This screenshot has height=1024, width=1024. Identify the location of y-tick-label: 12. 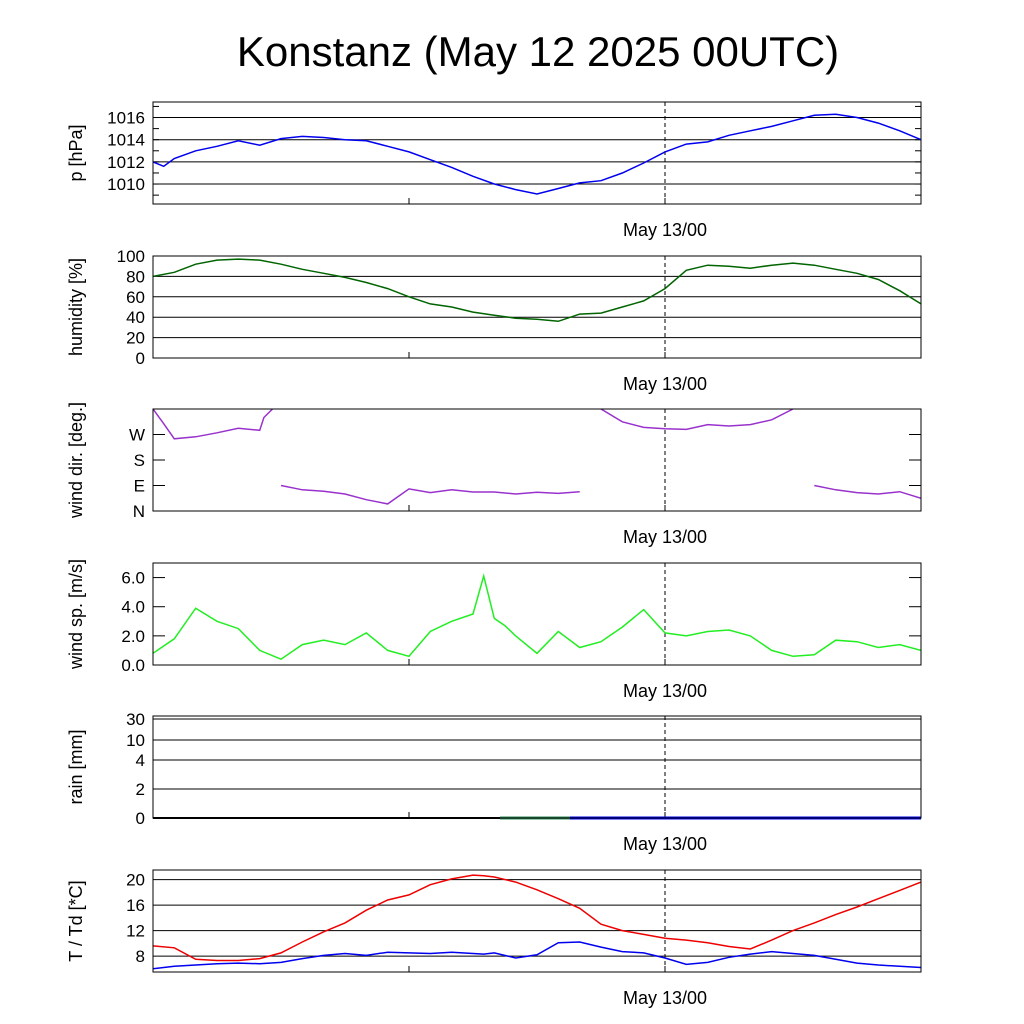
(135, 931).